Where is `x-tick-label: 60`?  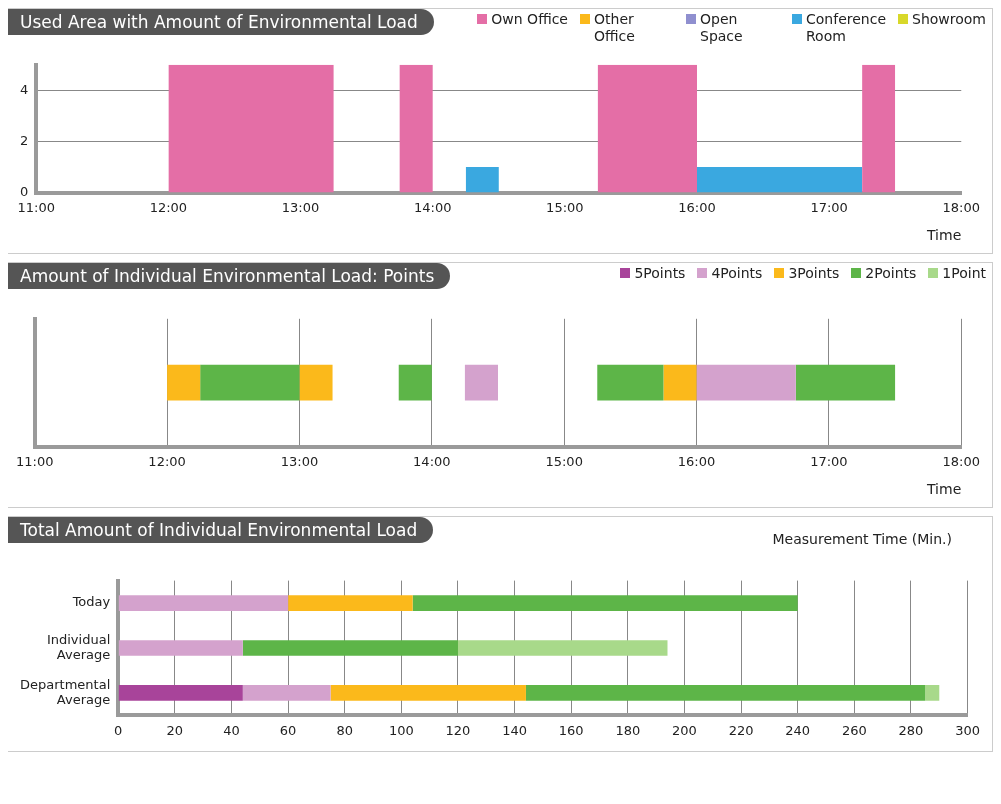 x-tick-label: 60 is located at coordinates (288, 730).